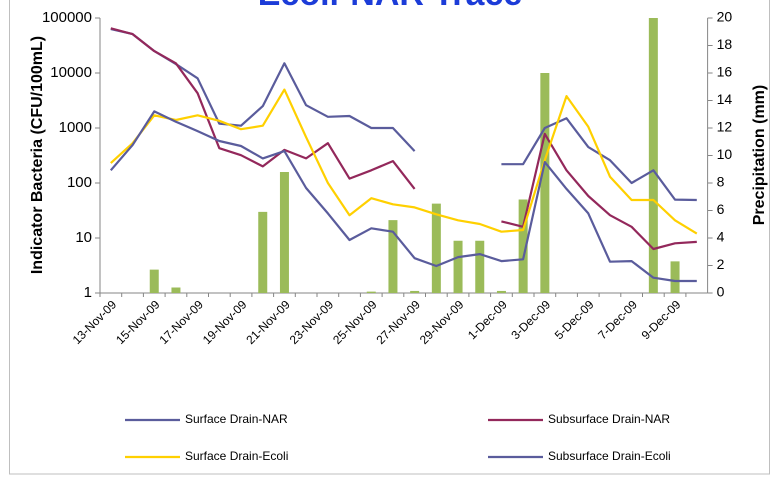  Describe the element at coordinates (661, 319) in the screenshot. I see `x-tick-label: 9-Dec-09` at that location.